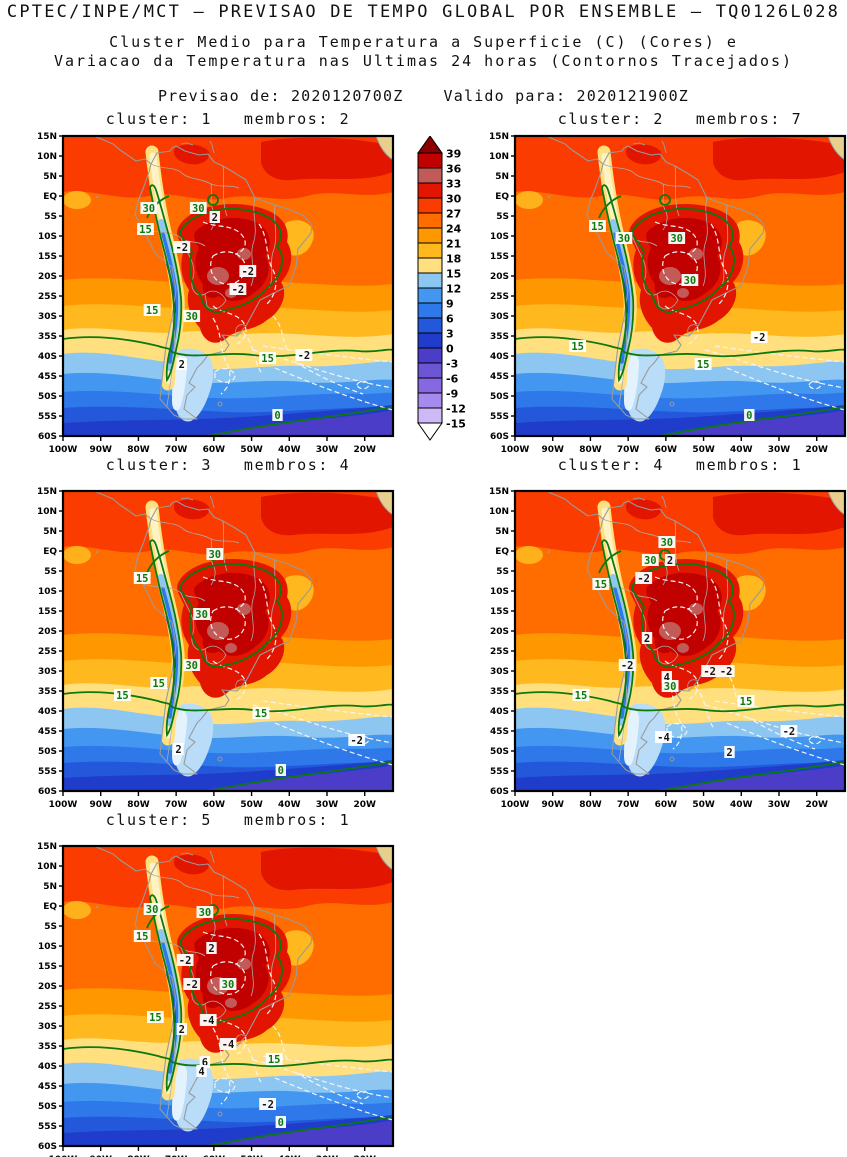 This screenshot has width=847, height=1157. I want to click on svg-text: 33, so click(453, 184).